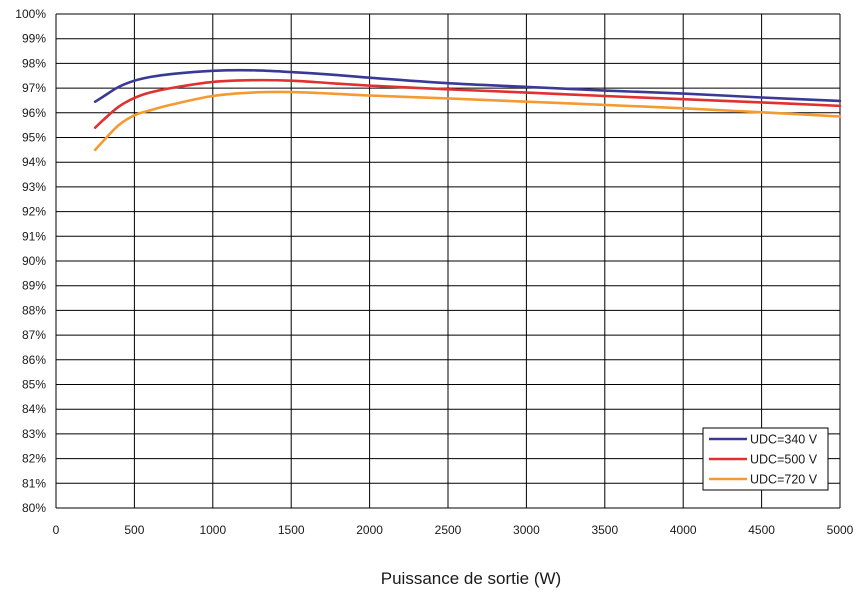  Describe the element at coordinates (34, 286) in the screenshot. I see `y-tick-label: 89%` at that location.